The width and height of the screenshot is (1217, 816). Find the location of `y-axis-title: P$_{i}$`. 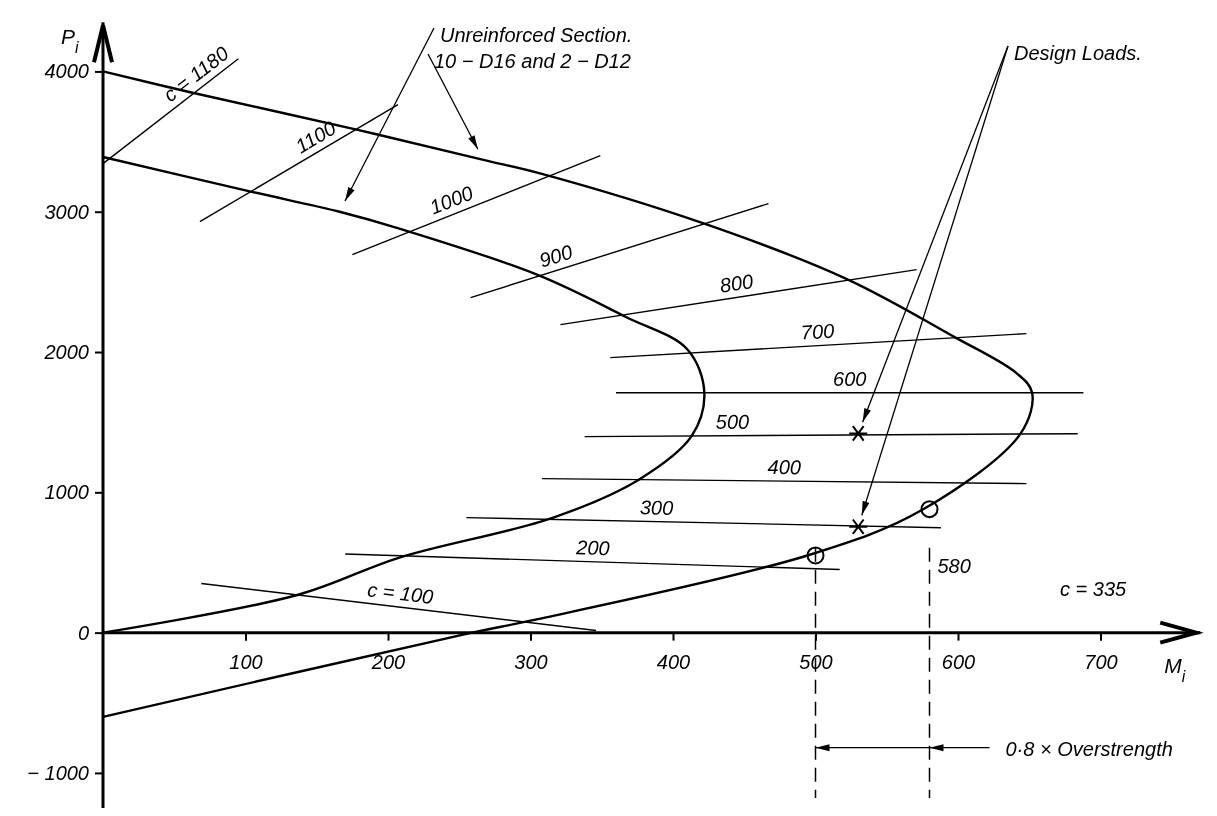

y-axis-title: P$_{i}$ is located at coordinates (70, 40).